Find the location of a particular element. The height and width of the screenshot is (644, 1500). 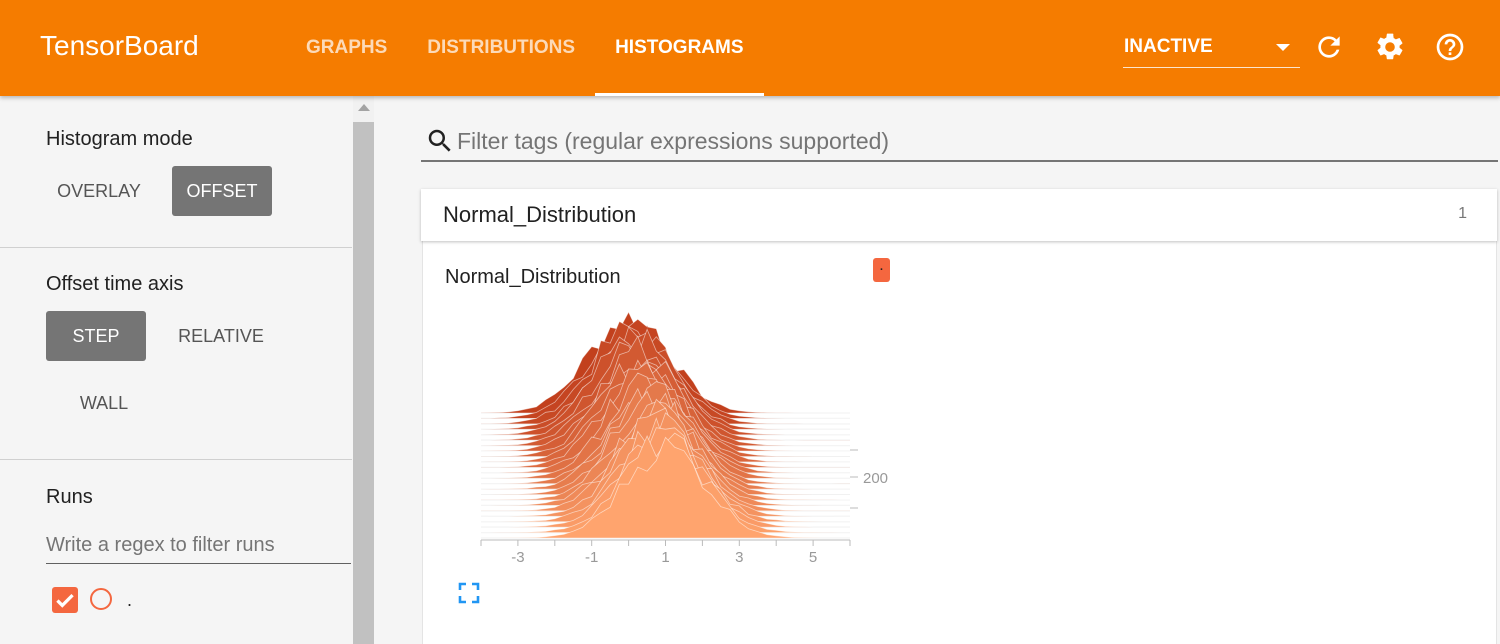

runs-title: Runs is located at coordinates (69, 497).